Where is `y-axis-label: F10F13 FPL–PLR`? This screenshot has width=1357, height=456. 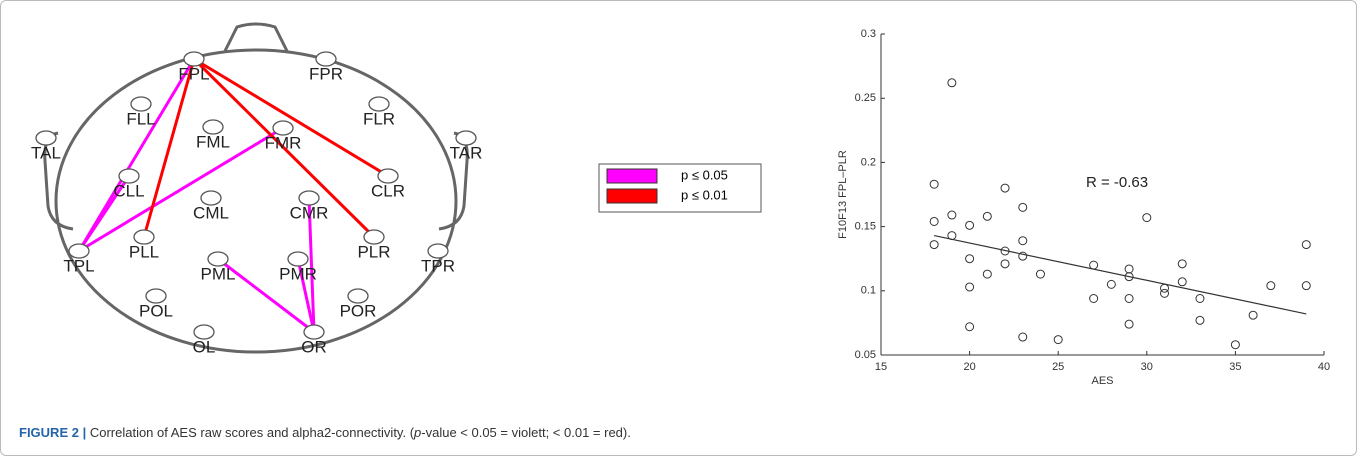 y-axis-label: F10F13 FPL–PLR is located at coordinates (843, 194).